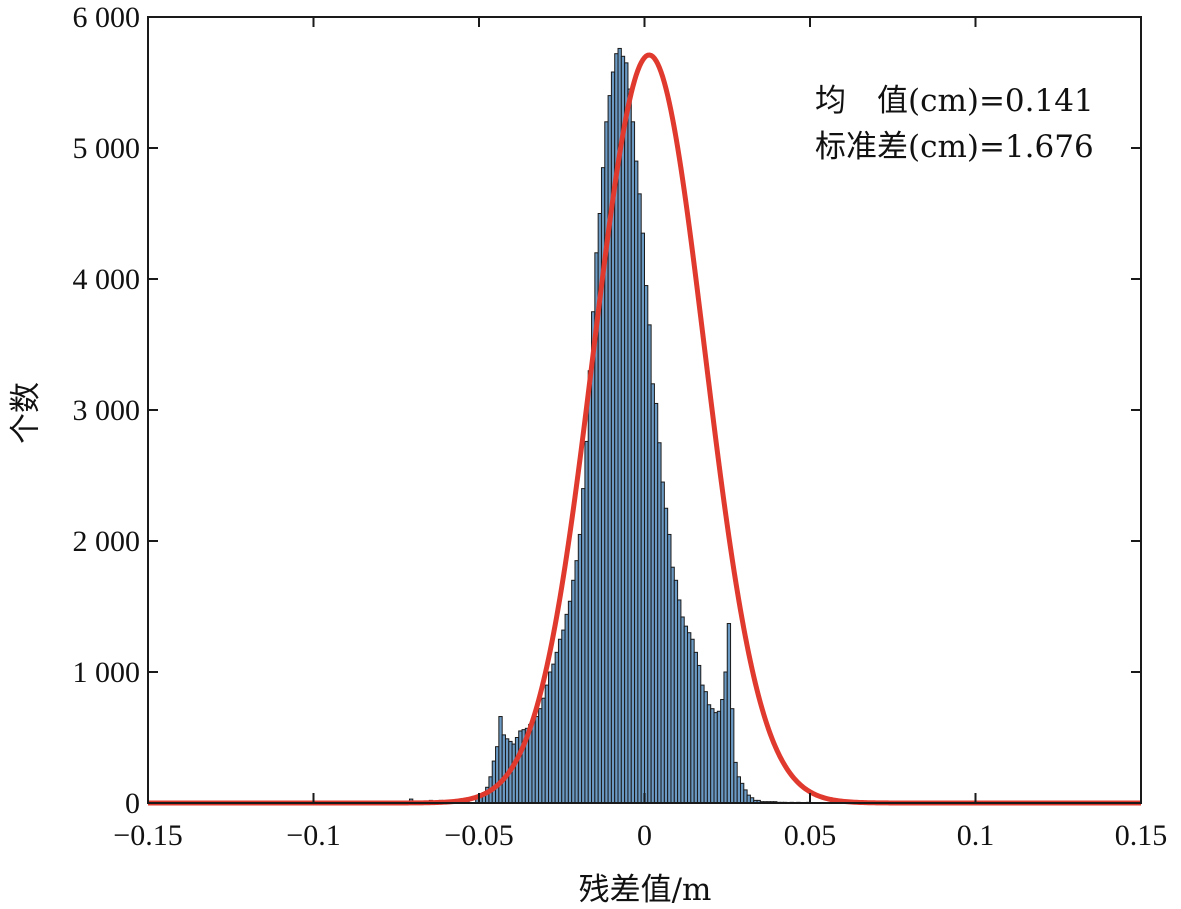 Image resolution: width=1181 pixels, height=909 pixels. Describe the element at coordinates (107, 17) in the screenshot. I see `y-tick-label: 6 000` at that location.